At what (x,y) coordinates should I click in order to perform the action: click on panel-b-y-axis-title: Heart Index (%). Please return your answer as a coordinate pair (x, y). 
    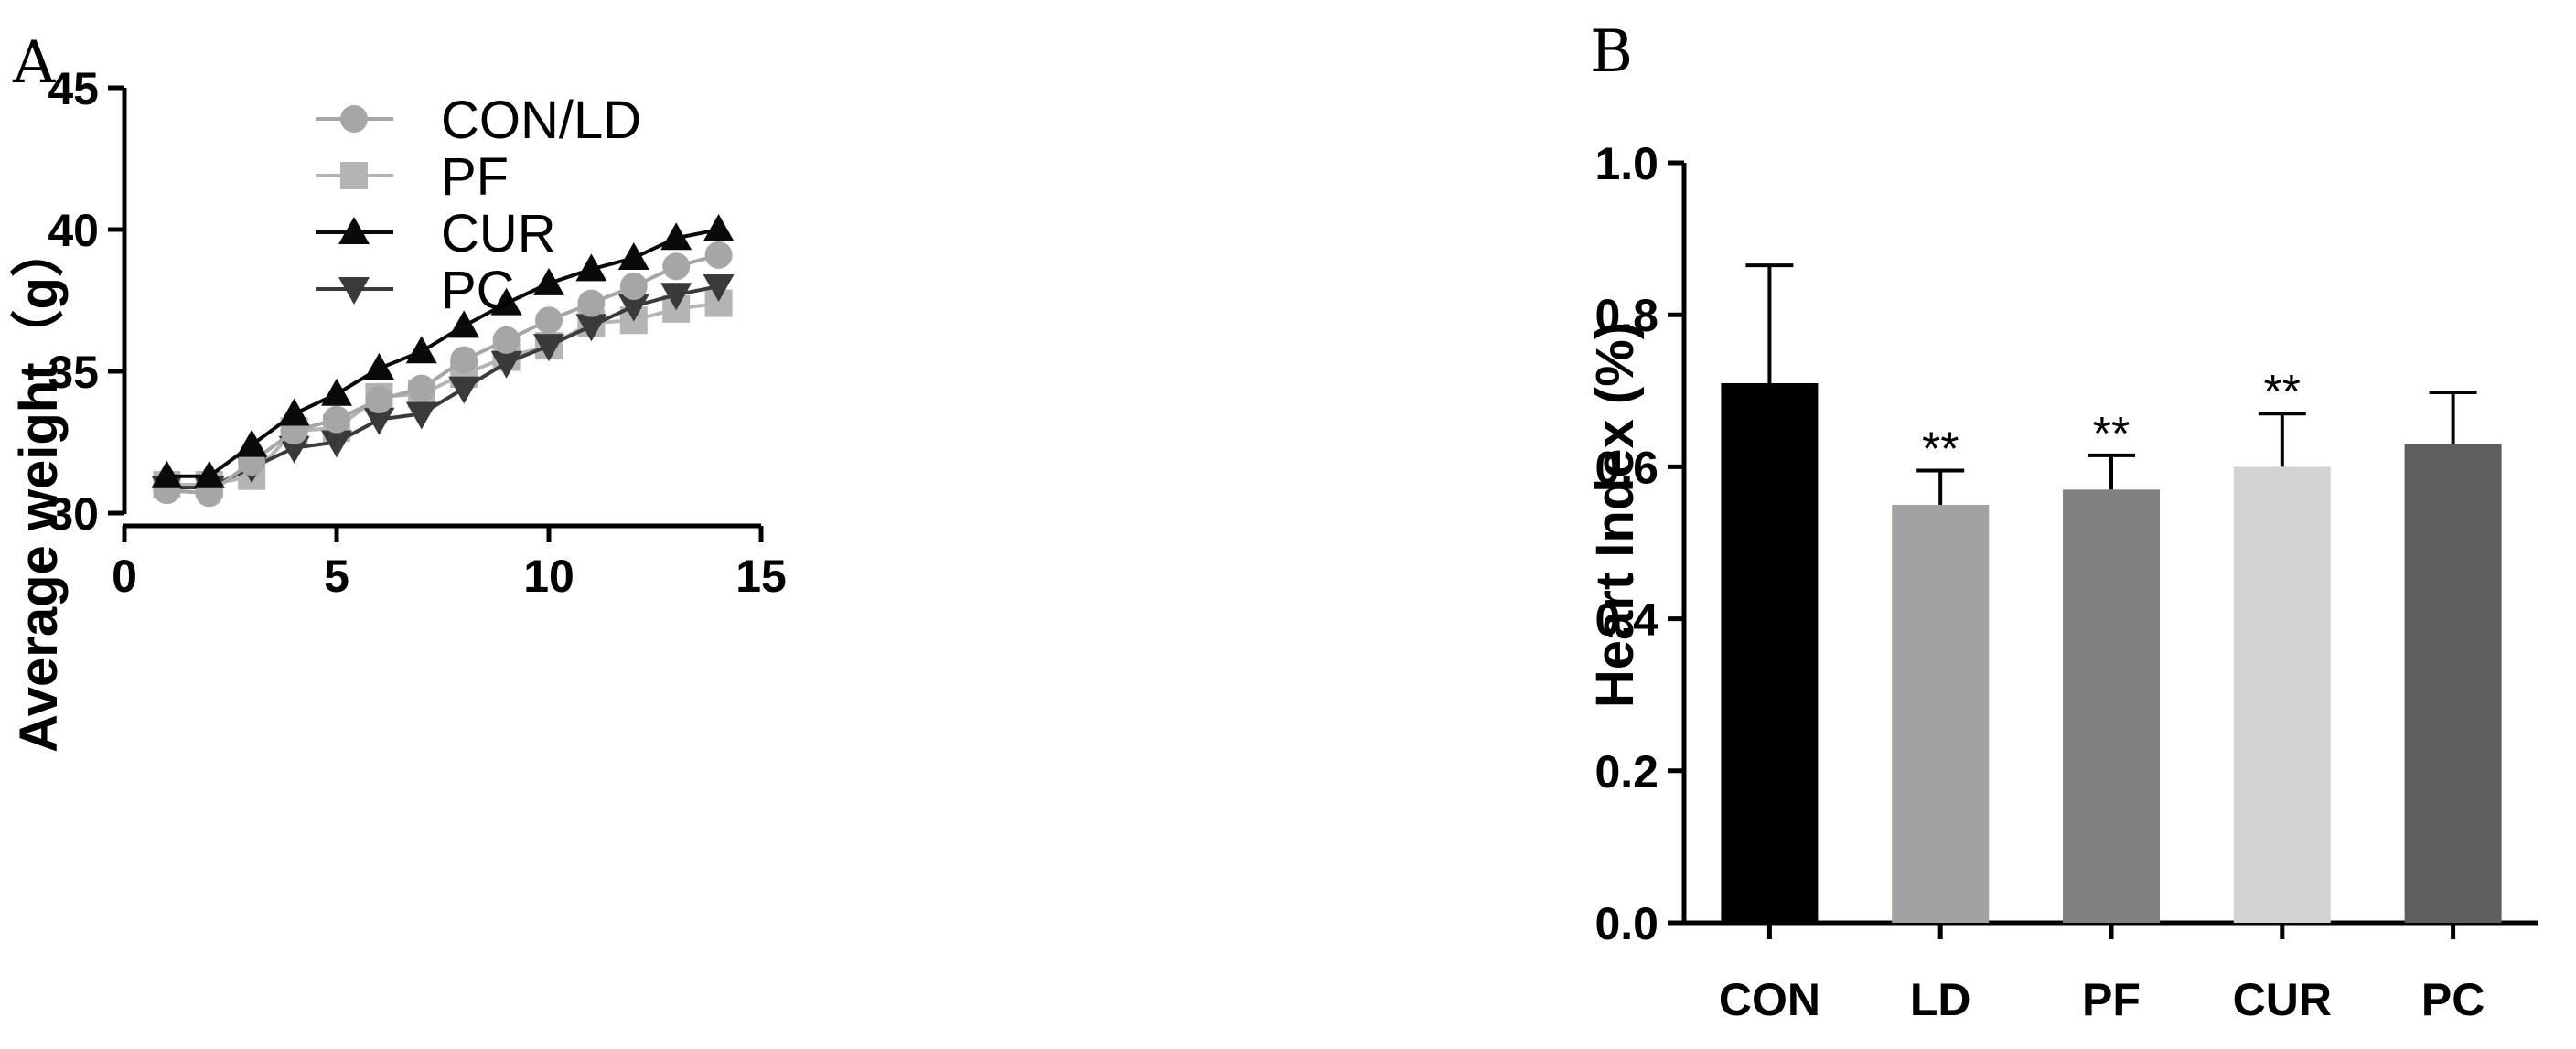
    Looking at the image, I should click on (1615, 515).